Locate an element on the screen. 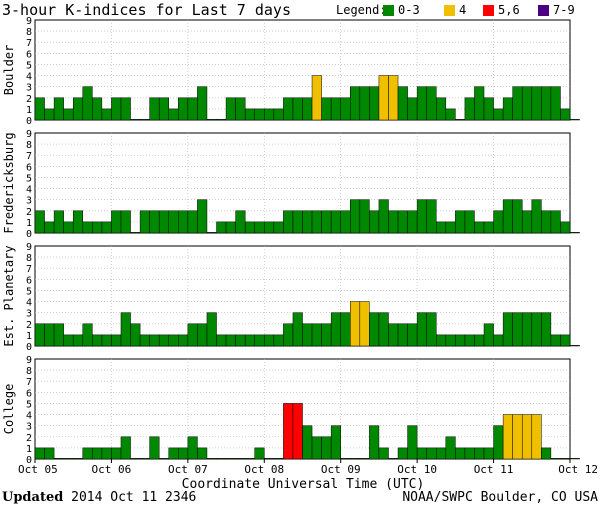 The width and height of the screenshot is (600, 510). updated-stamp: Updated 2014 Oct 11 2346 is located at coordinates (99, 497).